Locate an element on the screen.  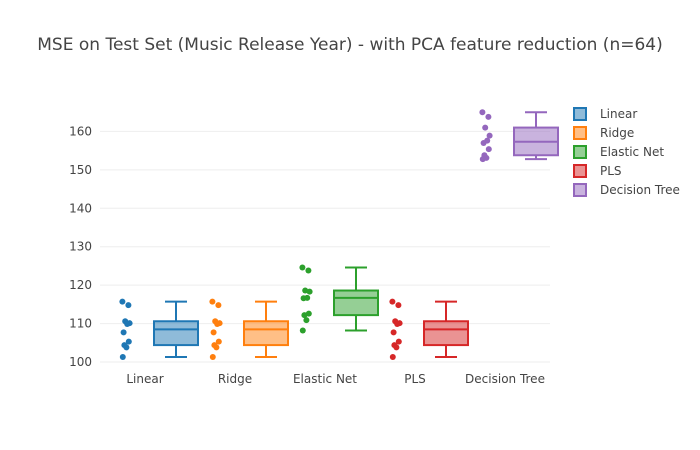
series-pls is located at coordinates (429, 329).